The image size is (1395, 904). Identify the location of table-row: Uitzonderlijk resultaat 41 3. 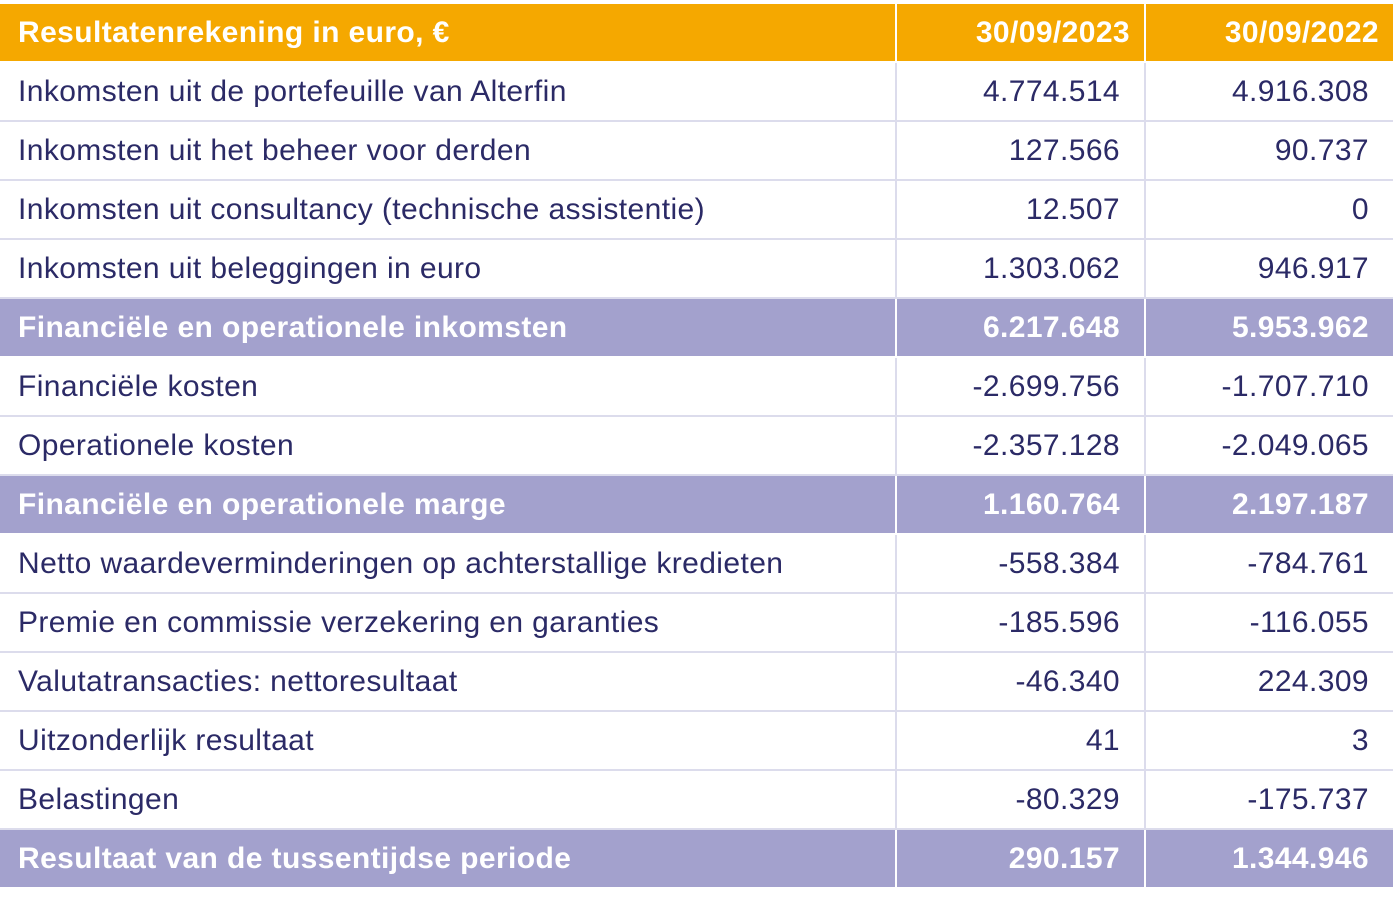
(696, 741).